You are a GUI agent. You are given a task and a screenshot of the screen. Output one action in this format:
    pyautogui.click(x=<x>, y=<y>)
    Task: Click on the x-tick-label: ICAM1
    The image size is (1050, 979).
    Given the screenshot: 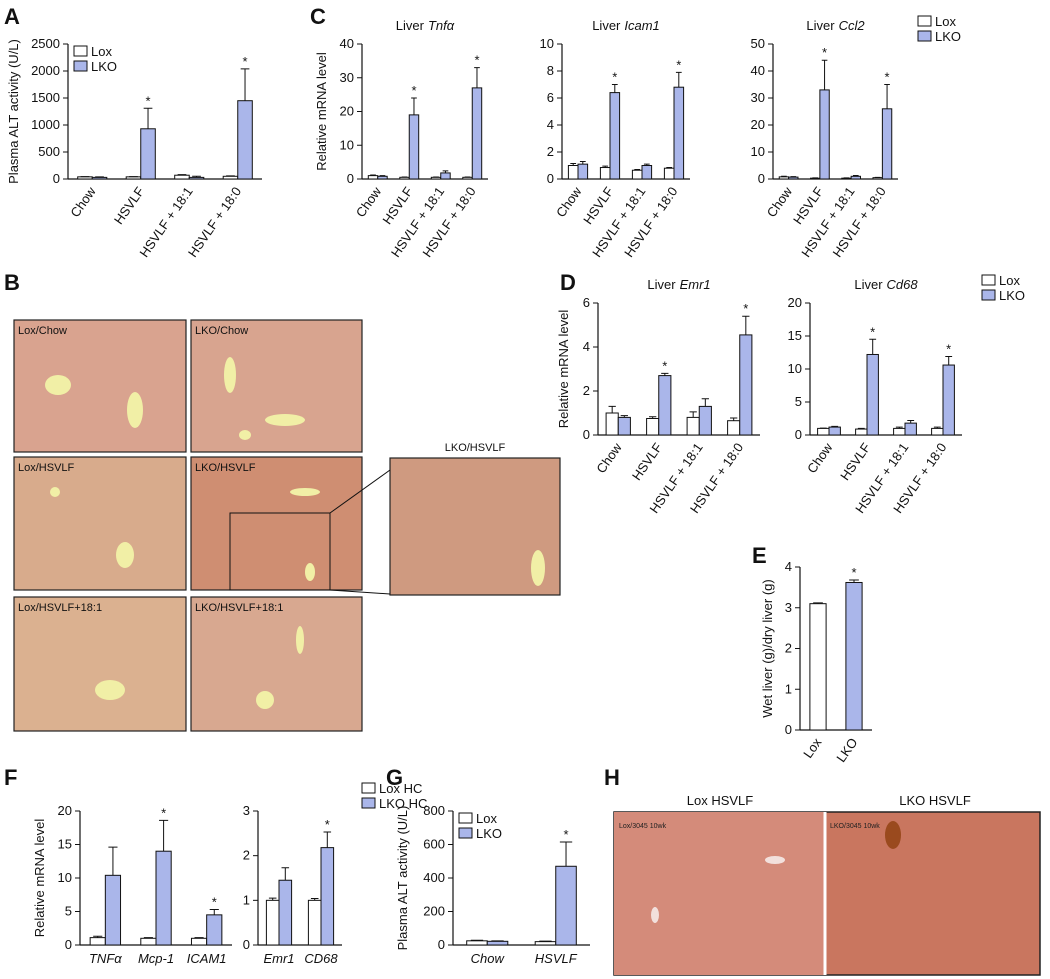 What is the action you would take?
    pyautogui.click(x=207, y=958)
    